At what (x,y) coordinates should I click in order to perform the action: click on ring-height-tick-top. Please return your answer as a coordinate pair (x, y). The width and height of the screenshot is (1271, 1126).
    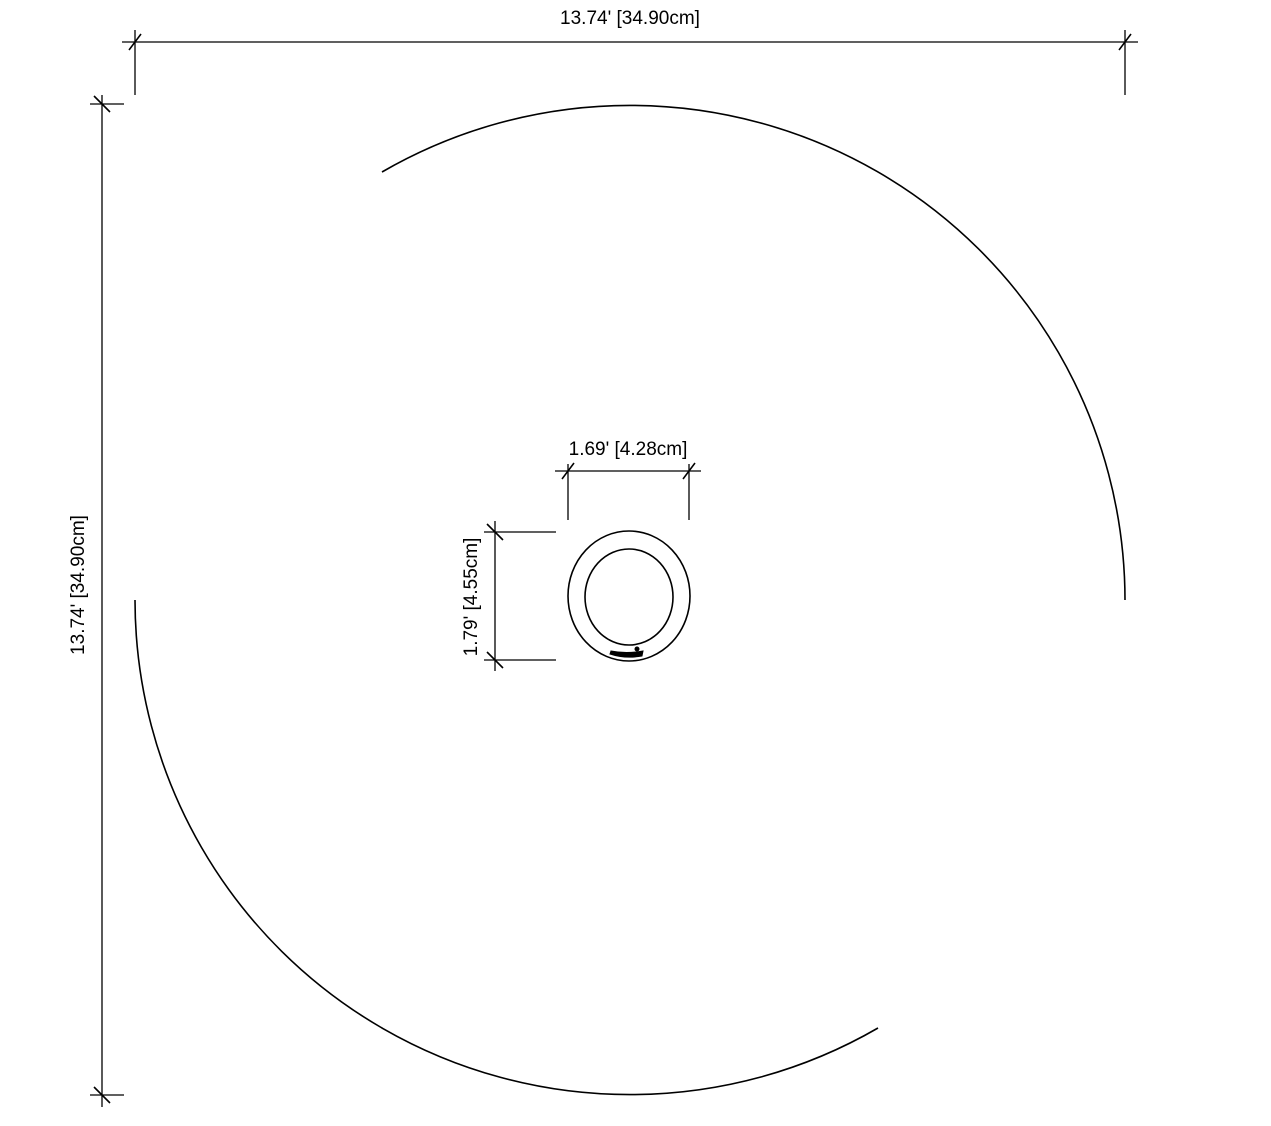
    Looking at the image, I should click on (495, 532).